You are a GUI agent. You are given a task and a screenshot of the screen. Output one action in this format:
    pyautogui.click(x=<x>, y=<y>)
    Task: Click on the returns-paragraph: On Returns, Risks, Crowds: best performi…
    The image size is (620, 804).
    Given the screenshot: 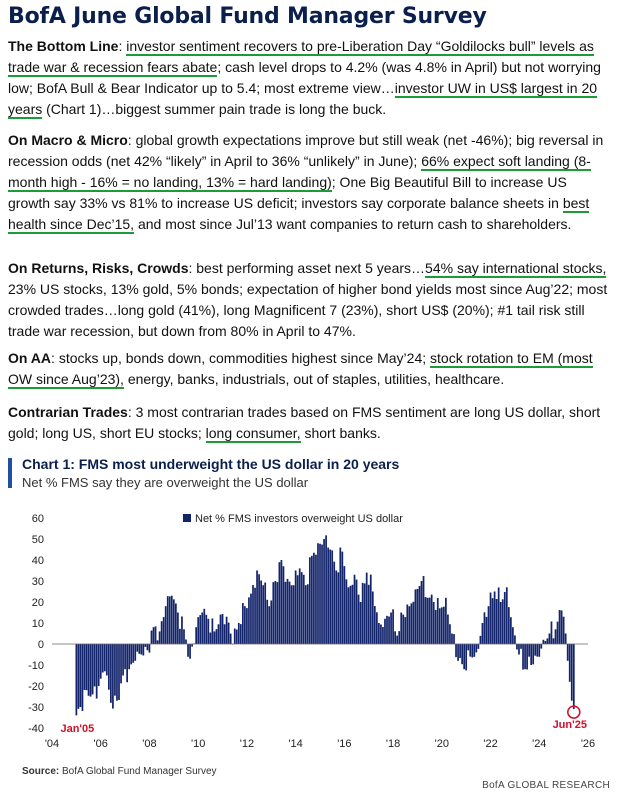 What is the action you would take?
    pyautogui.click(x=310, y=300)
    